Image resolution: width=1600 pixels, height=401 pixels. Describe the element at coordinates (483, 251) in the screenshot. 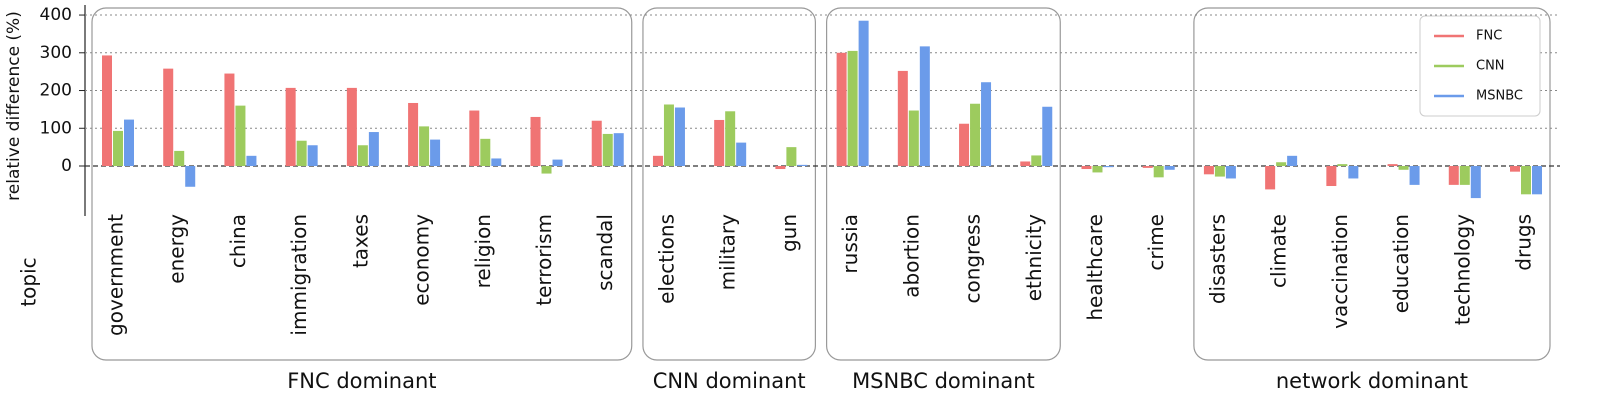

I see `x-tick-label: religion` at that location.